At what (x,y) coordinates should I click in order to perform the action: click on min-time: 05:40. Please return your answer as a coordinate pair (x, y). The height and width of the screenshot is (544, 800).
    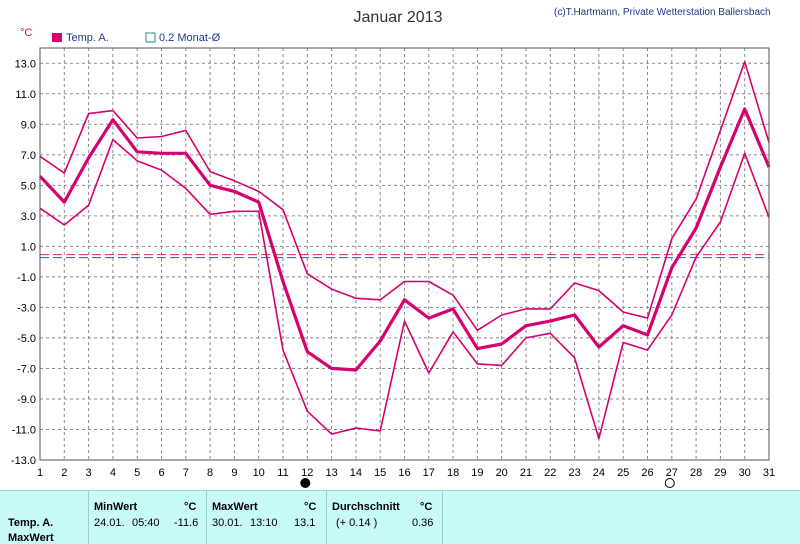
    Looking at the image, I should click on (146, 523).